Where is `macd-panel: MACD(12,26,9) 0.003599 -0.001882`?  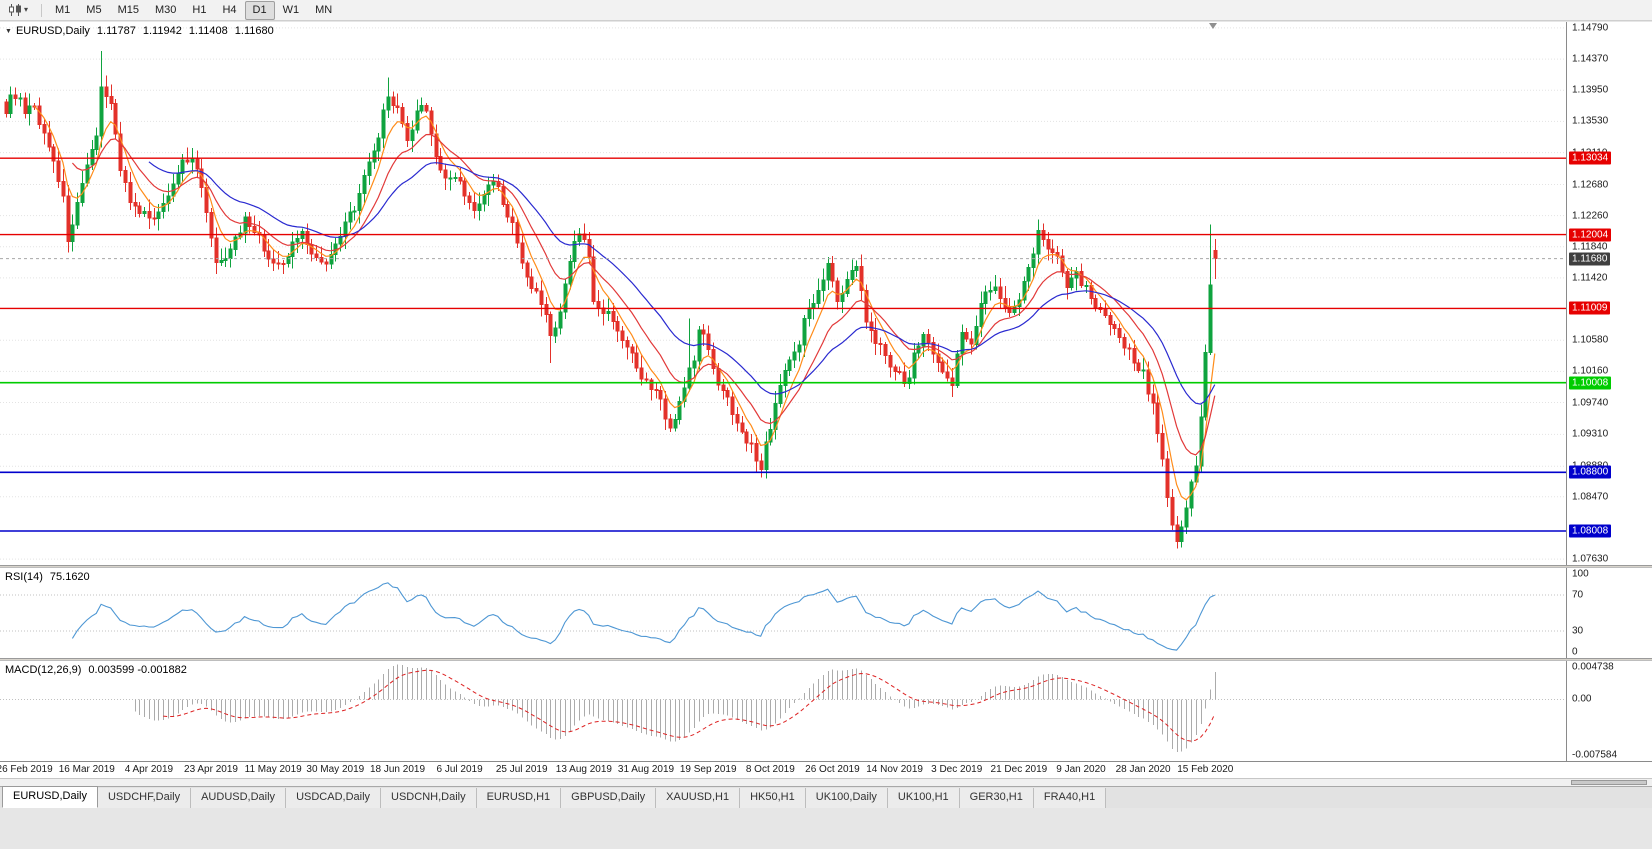
macd-panel: MACD(12,26,9) 0.003599 -0.001882 is located at coordinates (783, 711).